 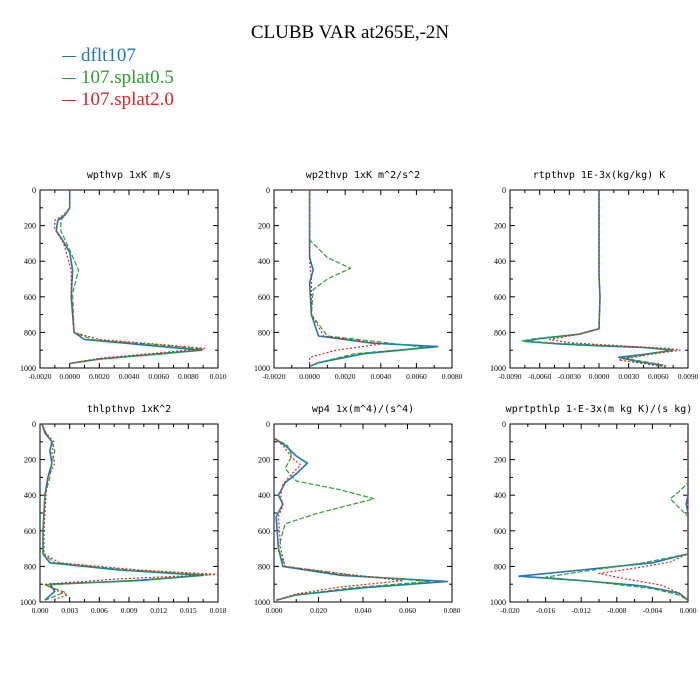 I want to click on x-tick-label: -0.0090, so click(x=509, y=376).